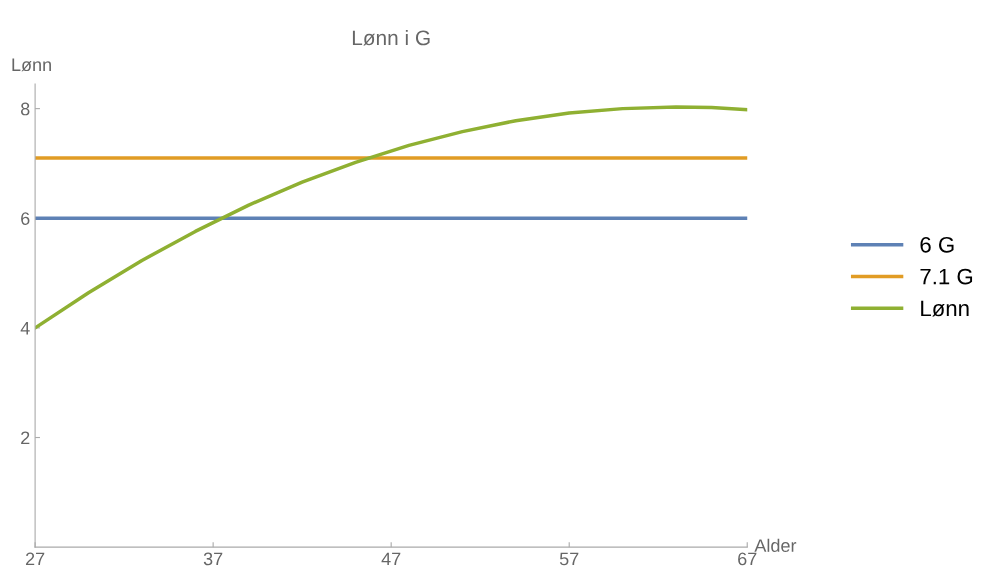  What do you see at coordinates (213, 559) in the screenshot?
I see `x-tick-label: 37` at bounding box center [213, 559].